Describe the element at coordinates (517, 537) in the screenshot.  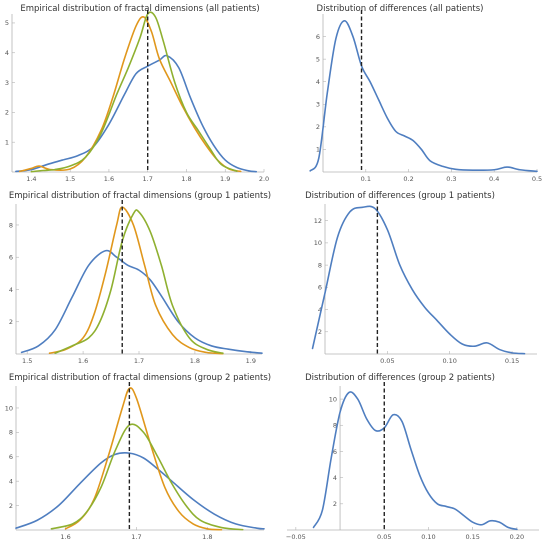
I see `x-tick-label: 0.20` at that location.